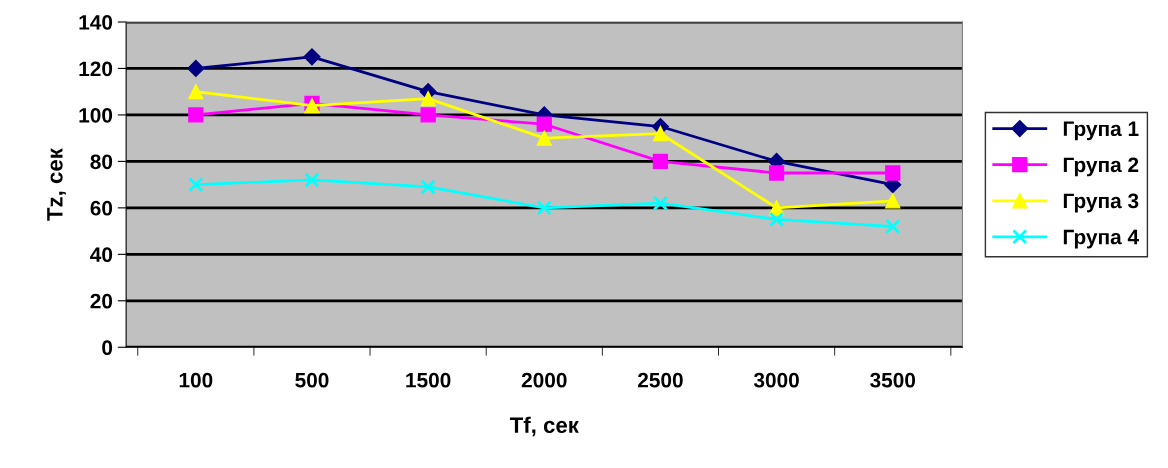 This screenshot has width=1168, height=468. What do you see at coordinates (56, 184) in the screenshot?
I see `y-axis-title: Tz, сек` at bounding box center [56, 184].